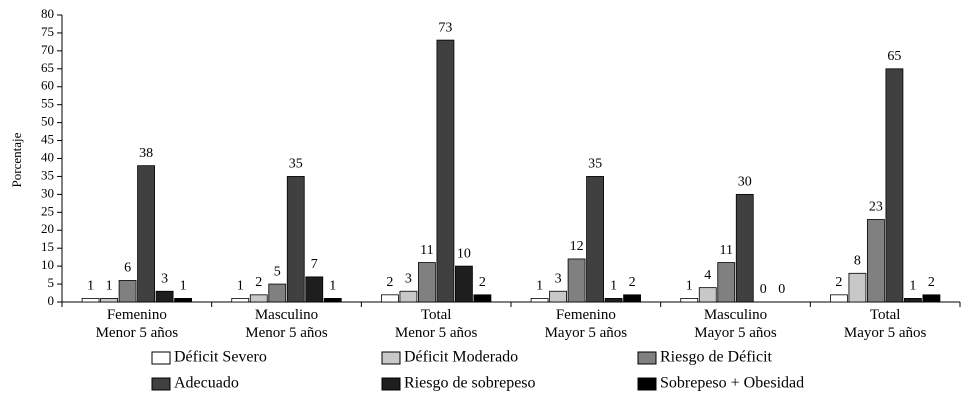  Describe the element at coordinates (732, 383) in the screenshot. I see `legend-label: Sobrepeso + Obesidad` at that location.